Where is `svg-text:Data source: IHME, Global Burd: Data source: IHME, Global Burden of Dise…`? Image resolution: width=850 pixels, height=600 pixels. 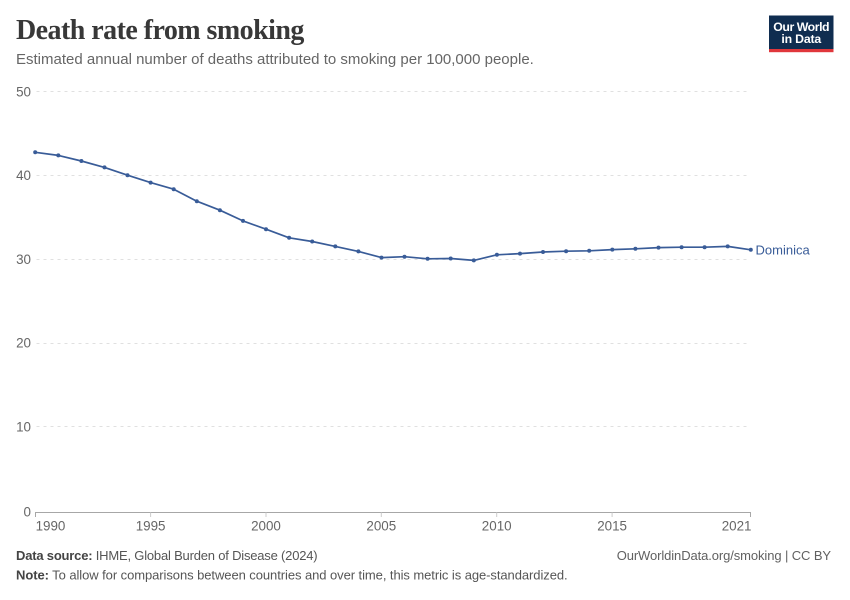
svg-text:Data source: IHME, Global Burd: Data source: IHME, Global Burden of Dise… is located at coordinates (166, 555).